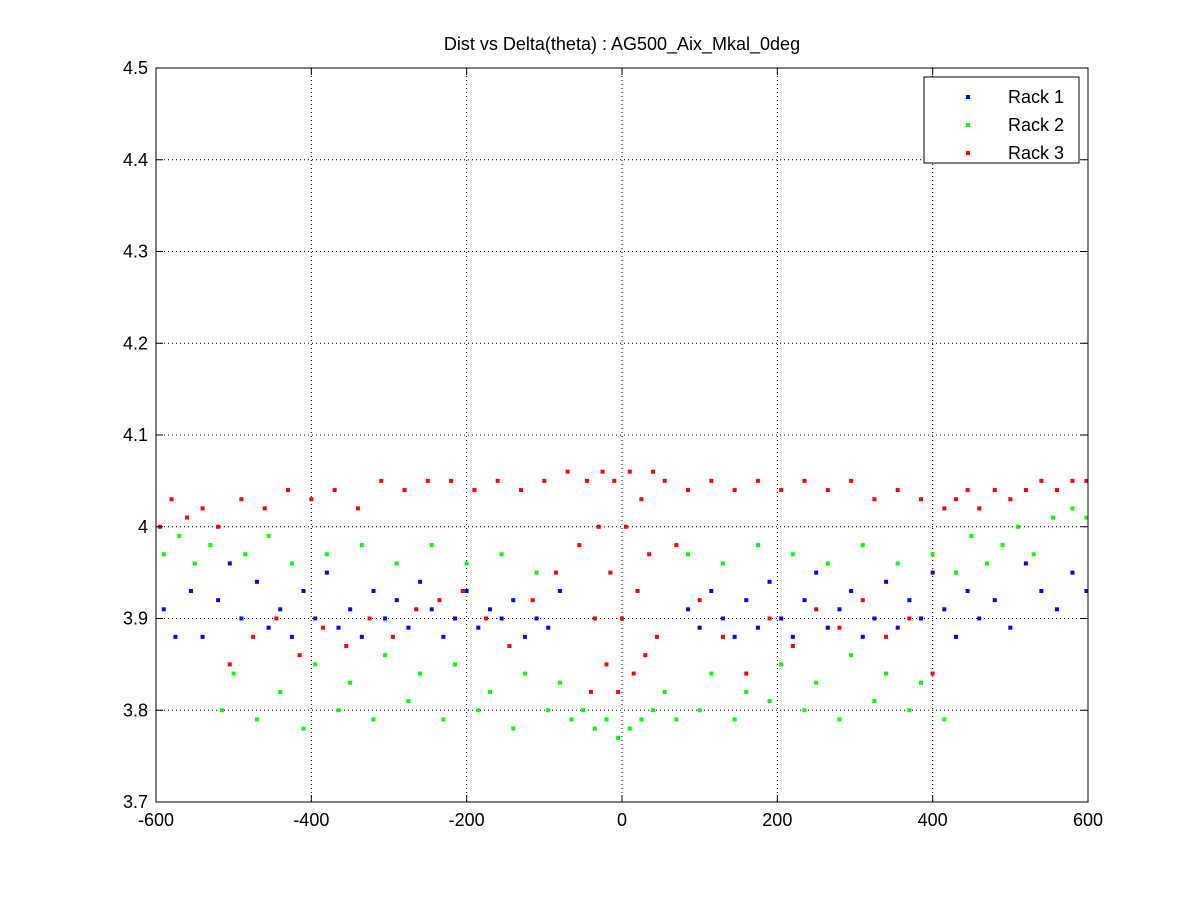  I want to click on x-tick-label: -600, so click(156, 820).